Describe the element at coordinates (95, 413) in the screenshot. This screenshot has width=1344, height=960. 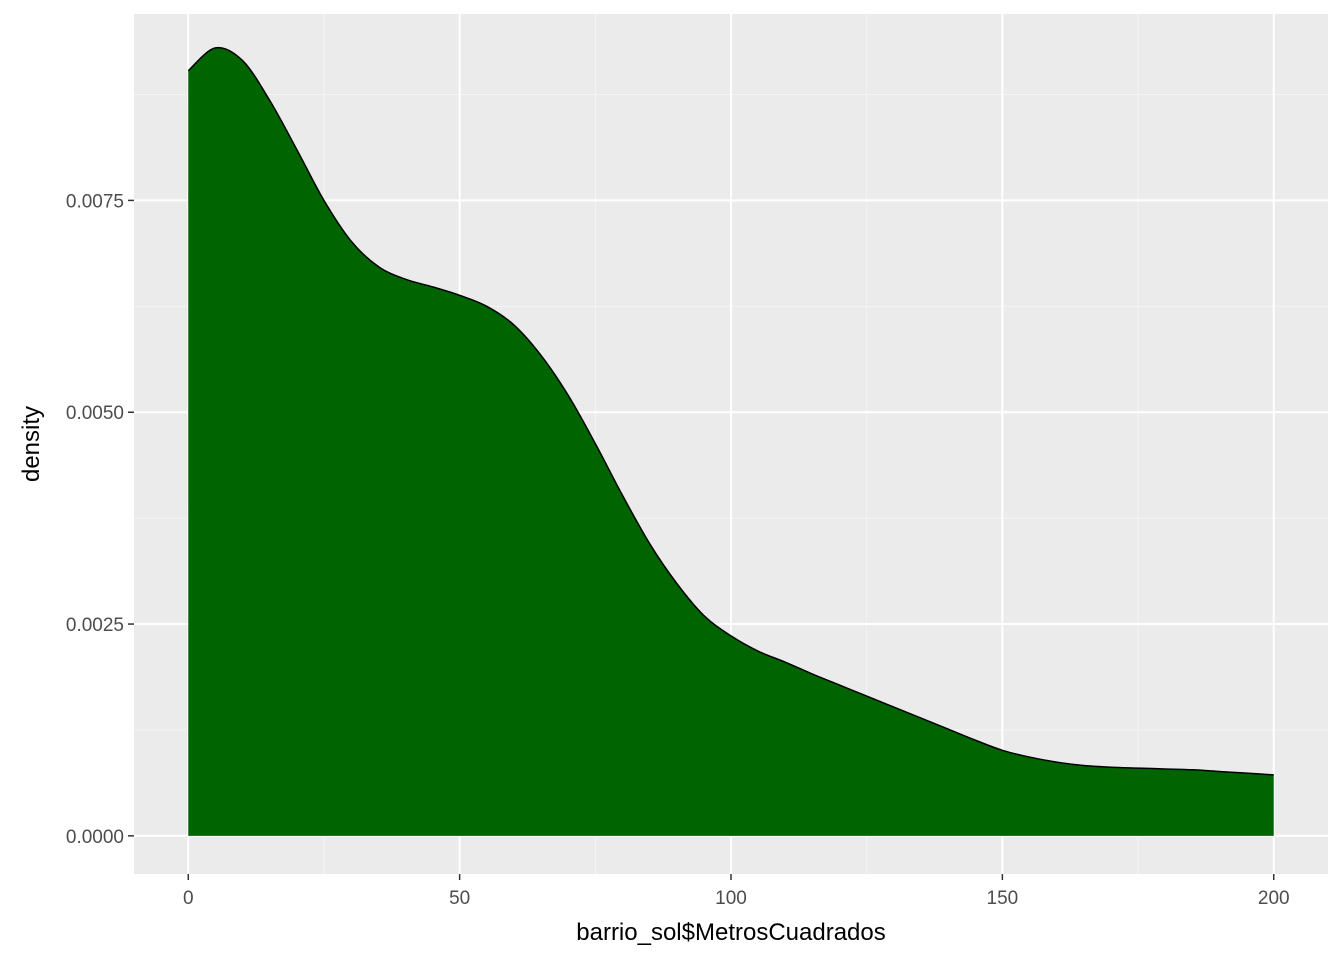
I see `y-tick-label: 0.0050` at that location.